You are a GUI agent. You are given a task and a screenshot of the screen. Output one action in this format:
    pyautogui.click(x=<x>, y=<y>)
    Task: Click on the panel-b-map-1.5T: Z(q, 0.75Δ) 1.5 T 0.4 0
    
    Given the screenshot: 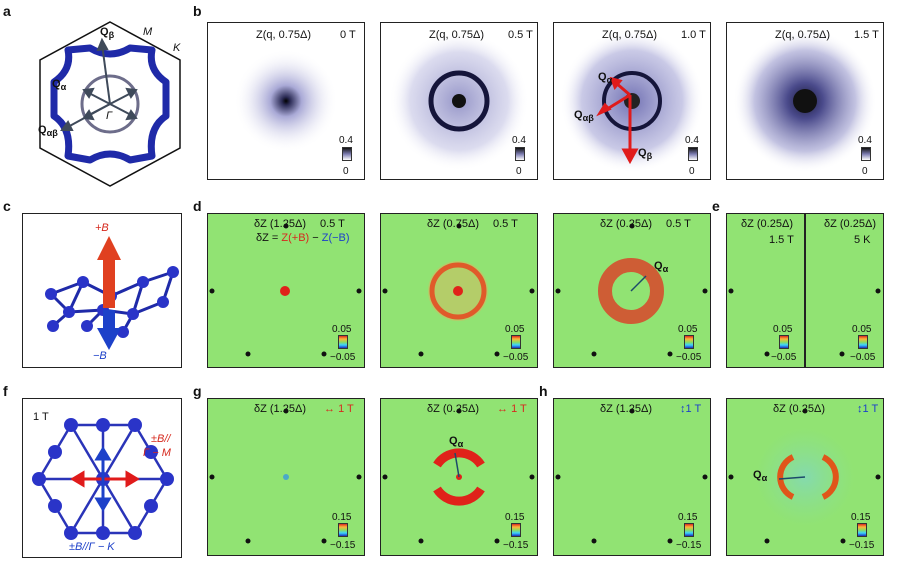 What is the action you would take?
    pyautogui.click(x=805, y=101)
    